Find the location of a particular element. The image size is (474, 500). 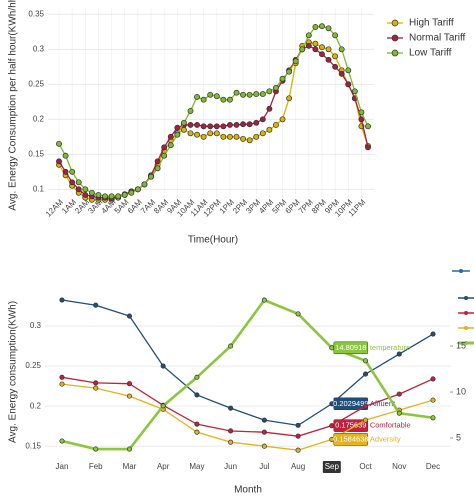

x-tick-label: Oct is located at coordinates (365, 466).